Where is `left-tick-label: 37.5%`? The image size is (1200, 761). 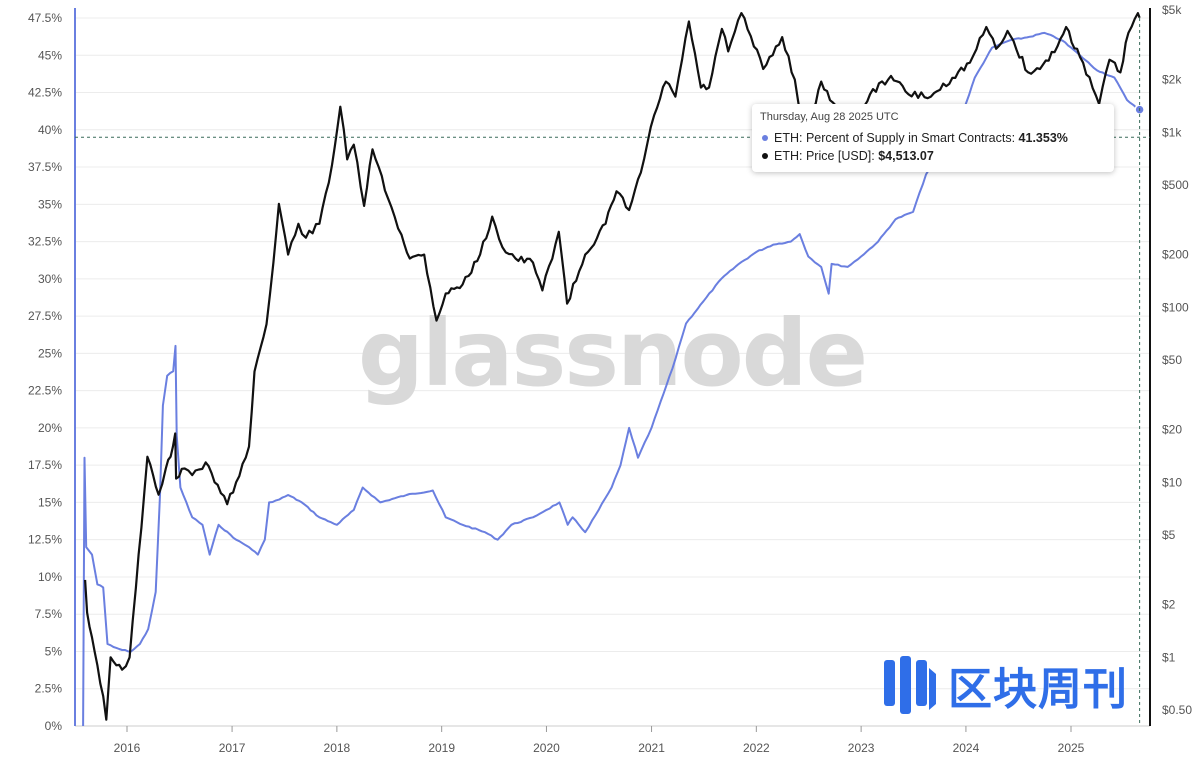 left-tick-label: 37.5% is located at coordinates (45, 167).